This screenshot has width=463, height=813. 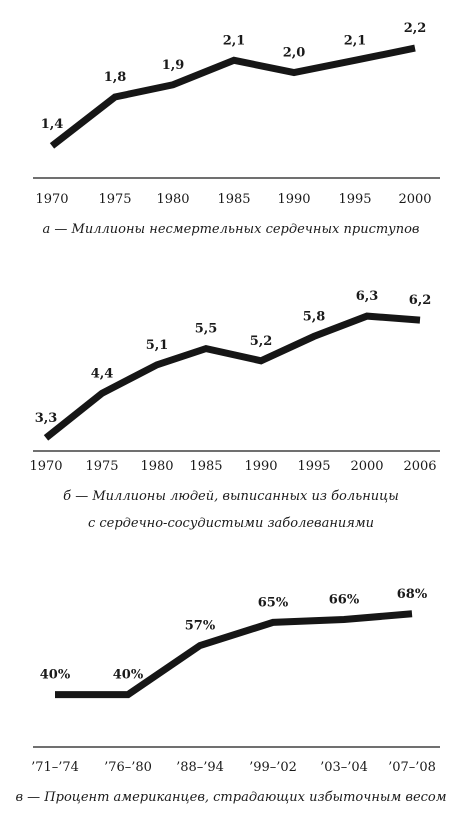 I want to click on data-label: 5,8, so click(x=314, y=316).